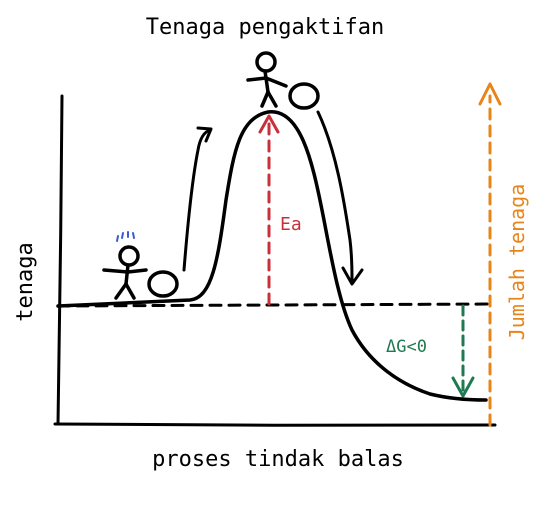 This screenshot has width=550, height=514. Describe the element at coordinates (275, 424) in the screenshot. I see `x-axis` at that location.